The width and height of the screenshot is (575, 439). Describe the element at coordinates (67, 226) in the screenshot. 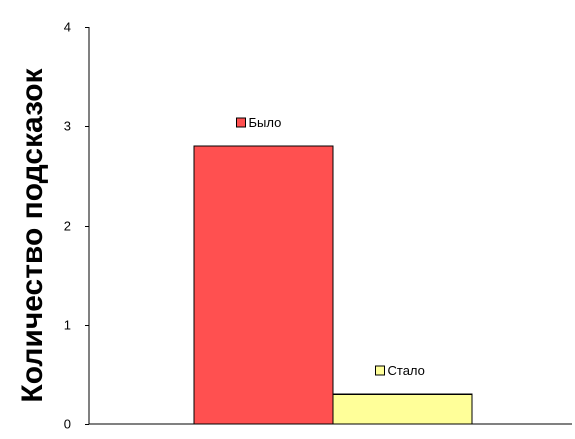

I see `y-tick-label: 2` at that location.